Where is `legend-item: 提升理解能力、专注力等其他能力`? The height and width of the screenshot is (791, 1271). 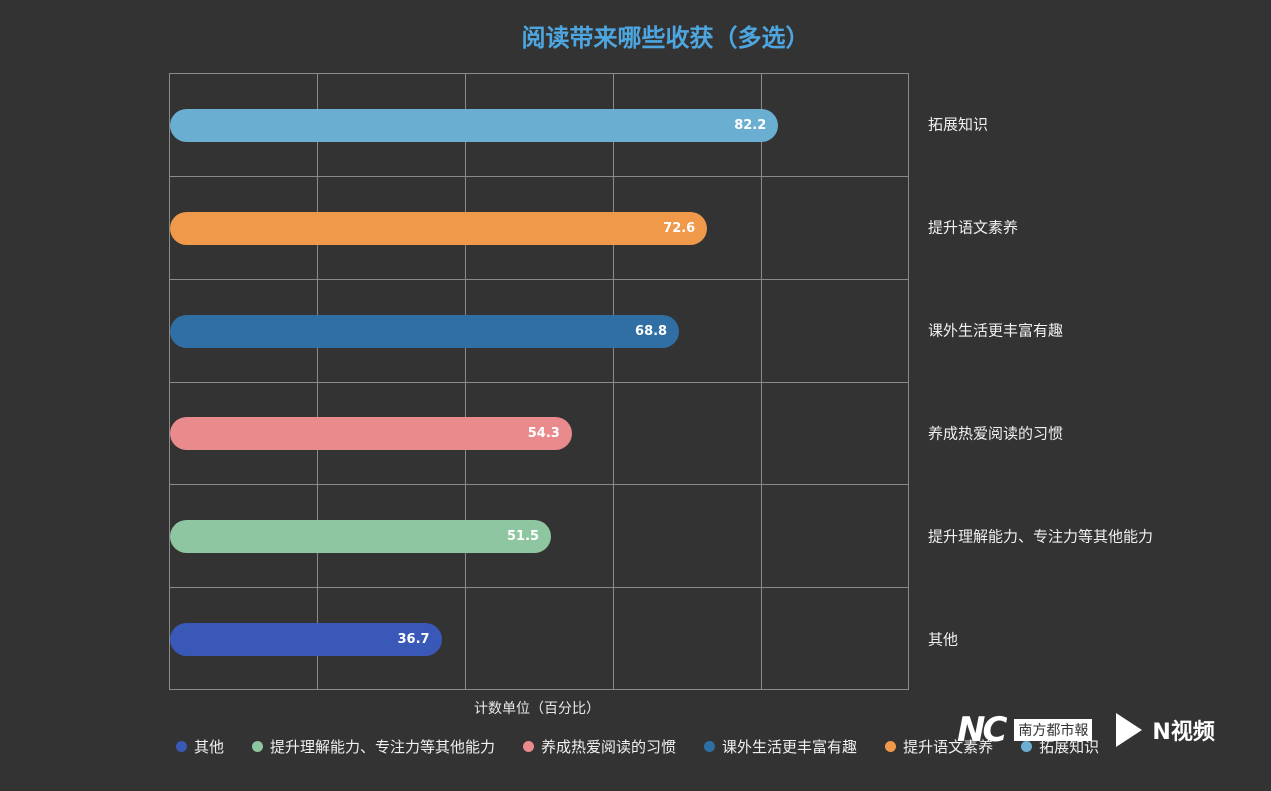 legend-item: 提升理解能力、专注力等其他能力 is located at coordinates (373, 746).